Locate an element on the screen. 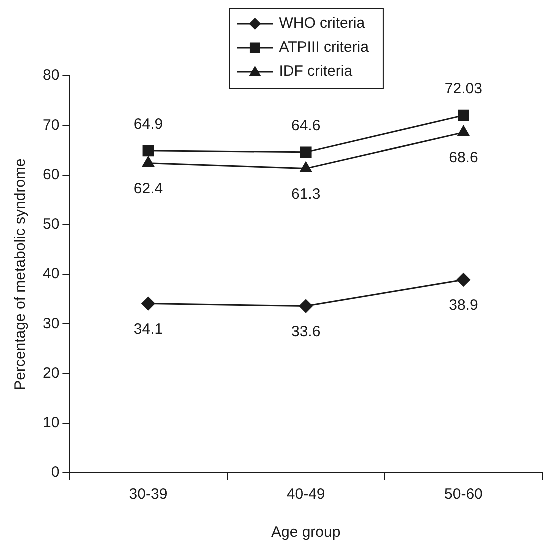  y-tick-label: 0 is located at coordinates (55, 473).